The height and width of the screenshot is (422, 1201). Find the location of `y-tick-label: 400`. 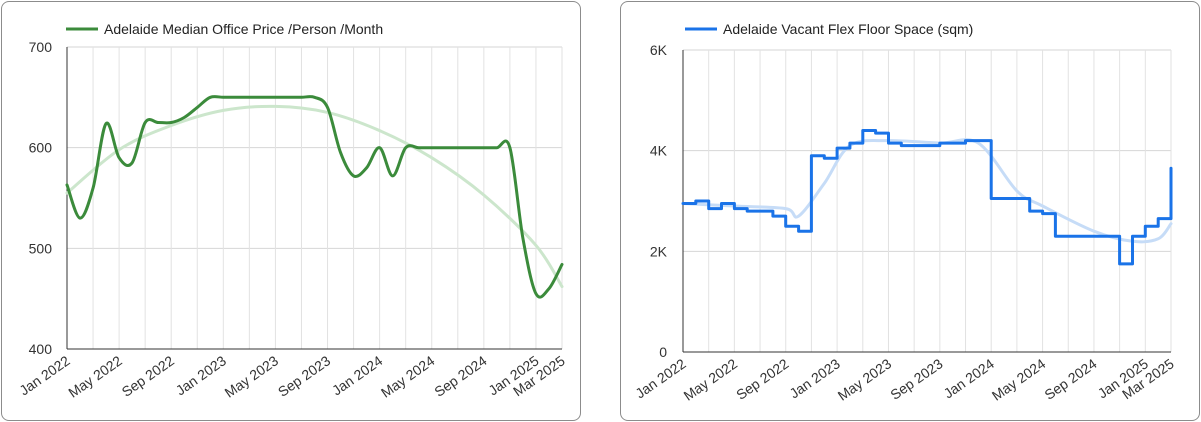

y-tick-label: 400 is located at coordinates (41, 349).